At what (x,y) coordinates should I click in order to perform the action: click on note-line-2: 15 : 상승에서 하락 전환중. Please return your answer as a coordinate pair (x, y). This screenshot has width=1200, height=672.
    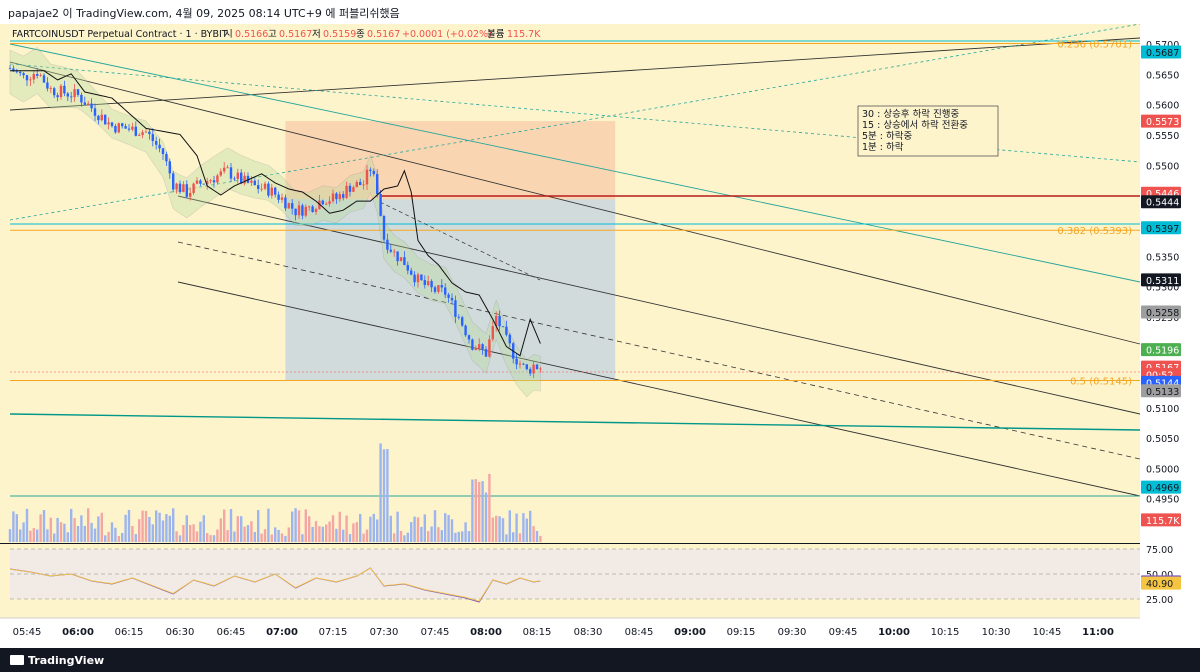
    Looking at the image, I should click on (915, 125).